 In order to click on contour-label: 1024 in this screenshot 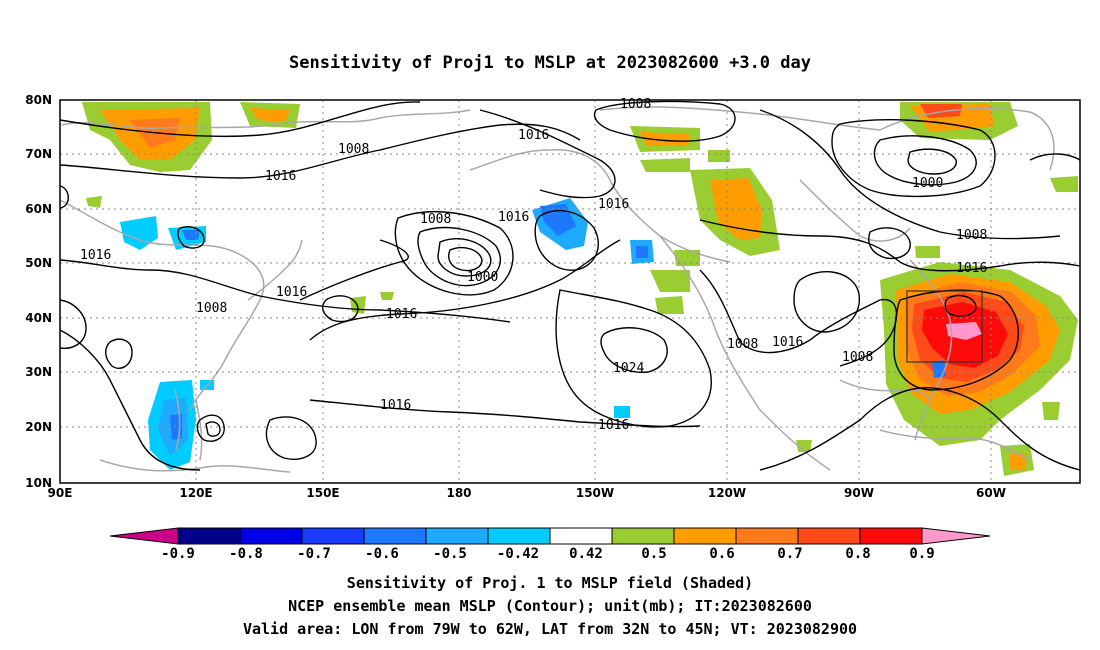, I will do `click(628, 368)`.